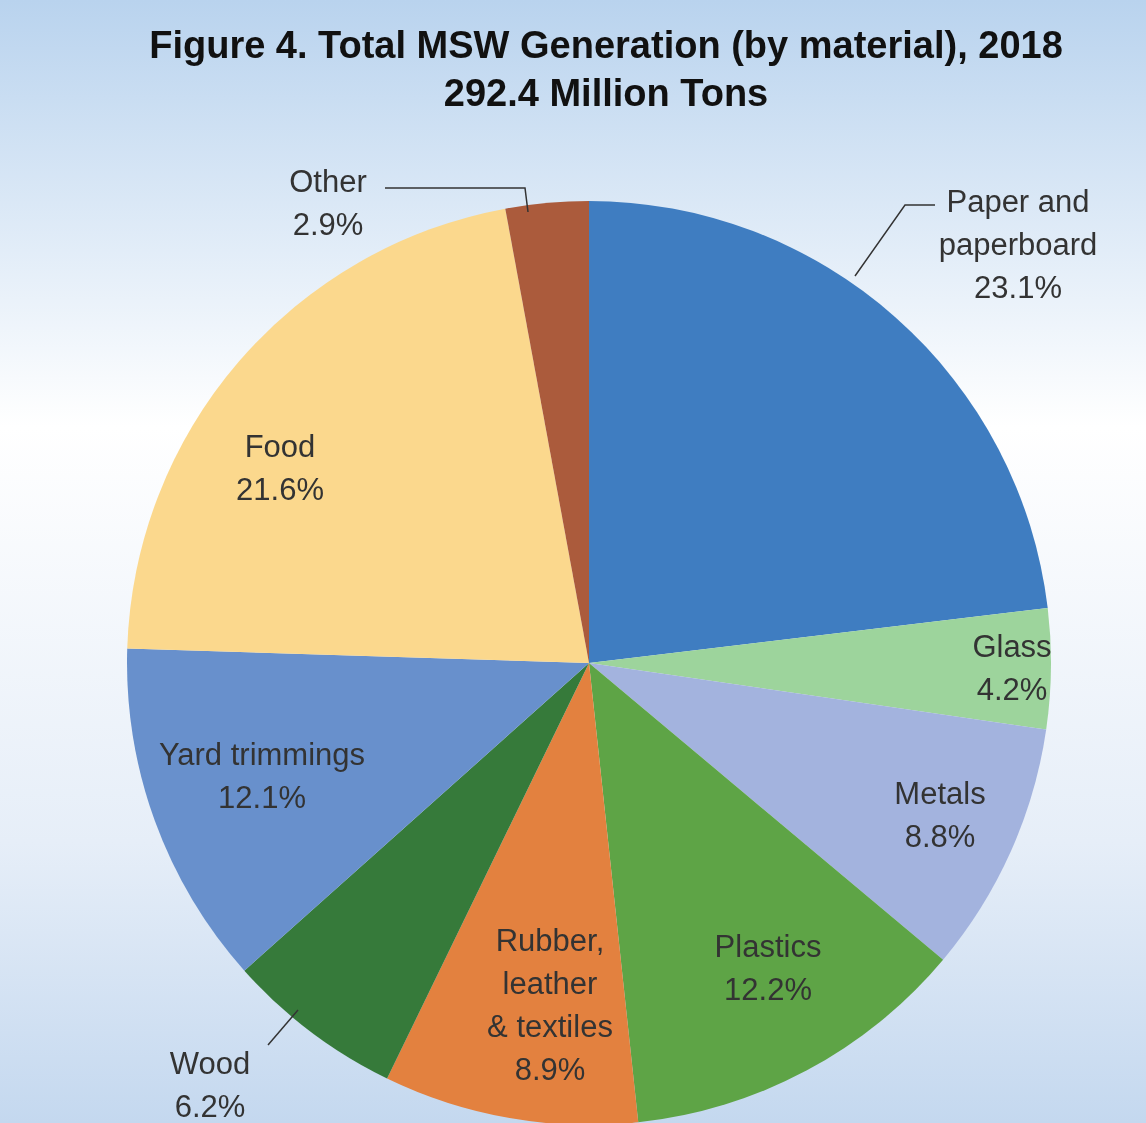 The image size is (1146, 1123). What do you see at coordinates (606, 45) in the screenshot?
I see `chart-title: Figure 4. Total MSW Generation (by material), 2018` at bounding box center [606, 45].